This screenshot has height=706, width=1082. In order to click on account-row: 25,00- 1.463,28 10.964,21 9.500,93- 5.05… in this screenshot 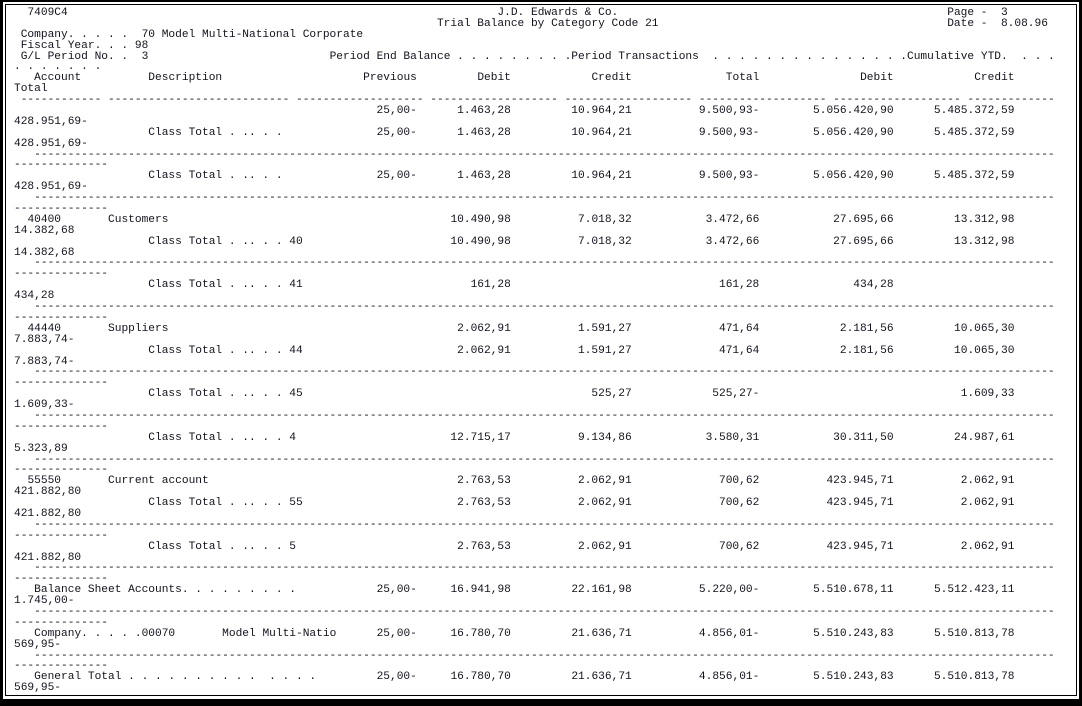, I will do `click(545, 111)`.